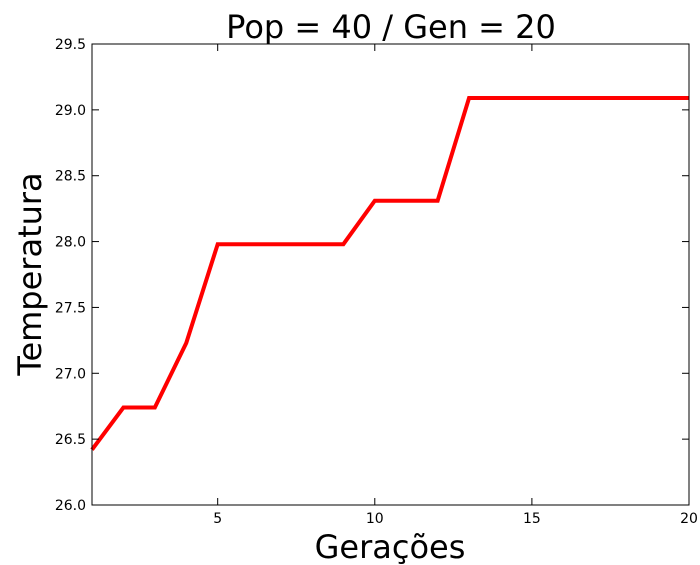 The width and height of the screenshot is (700, 565). What do you see at coordinates (30, 274) in the screenshot?
I see `y-axis-title: Temperatura` at bounding box center [30, 274].